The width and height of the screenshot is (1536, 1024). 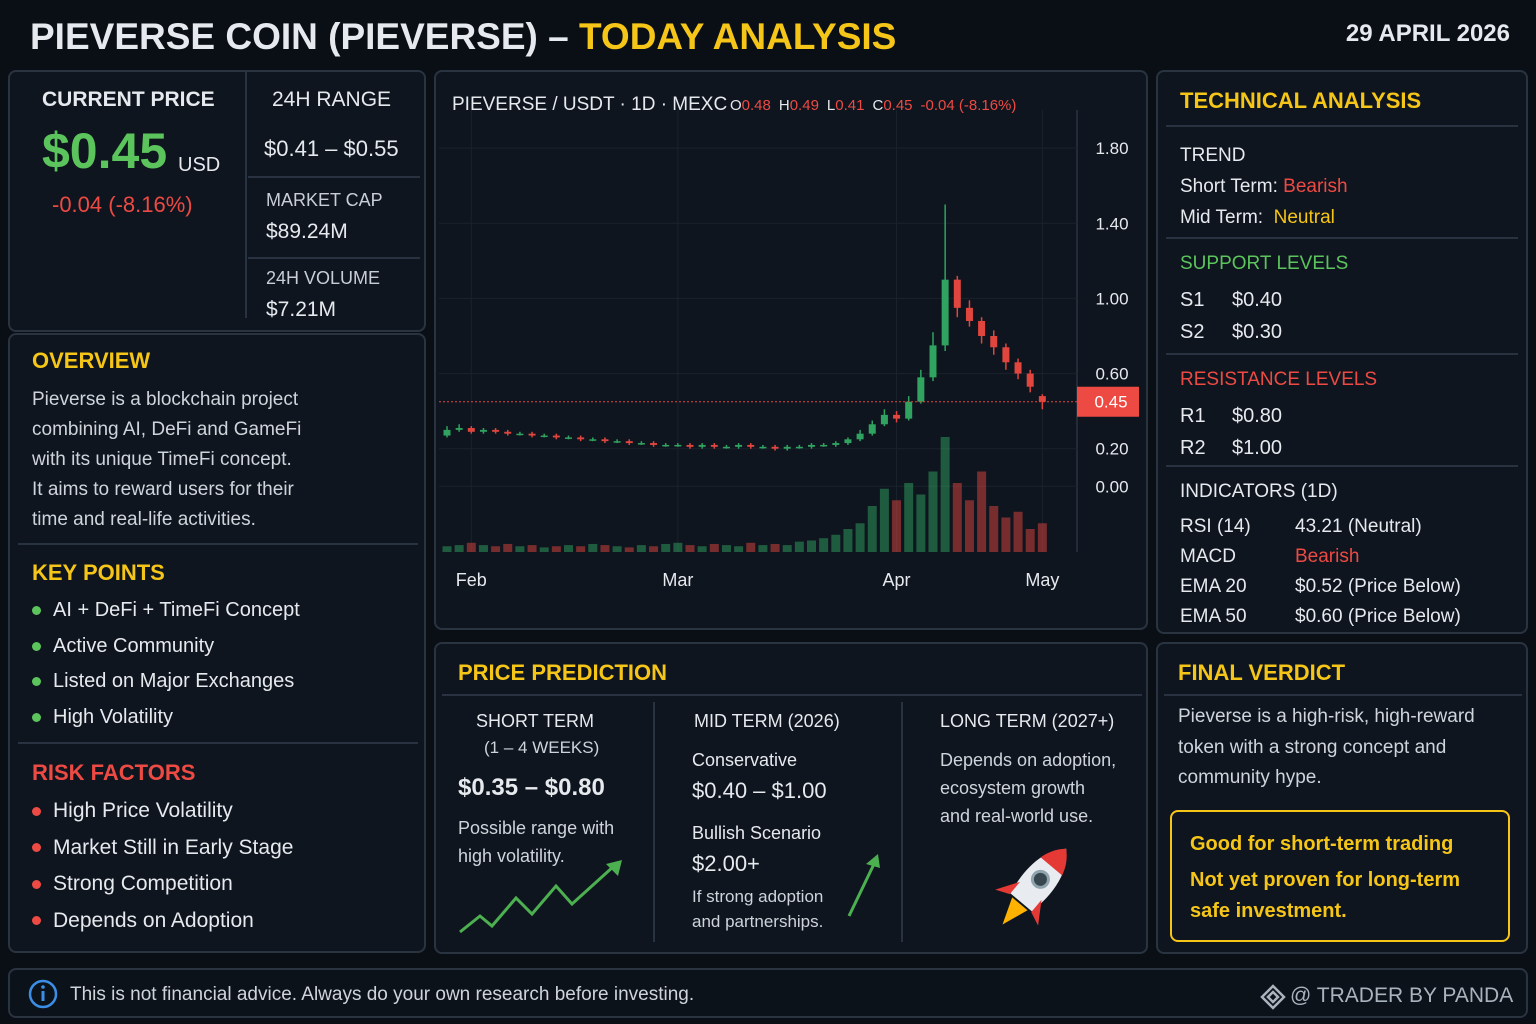 What do you see at coordinates (784, 105) in the screenshot?
I see `ohlc-label: H` at bounding box center [784, 105].